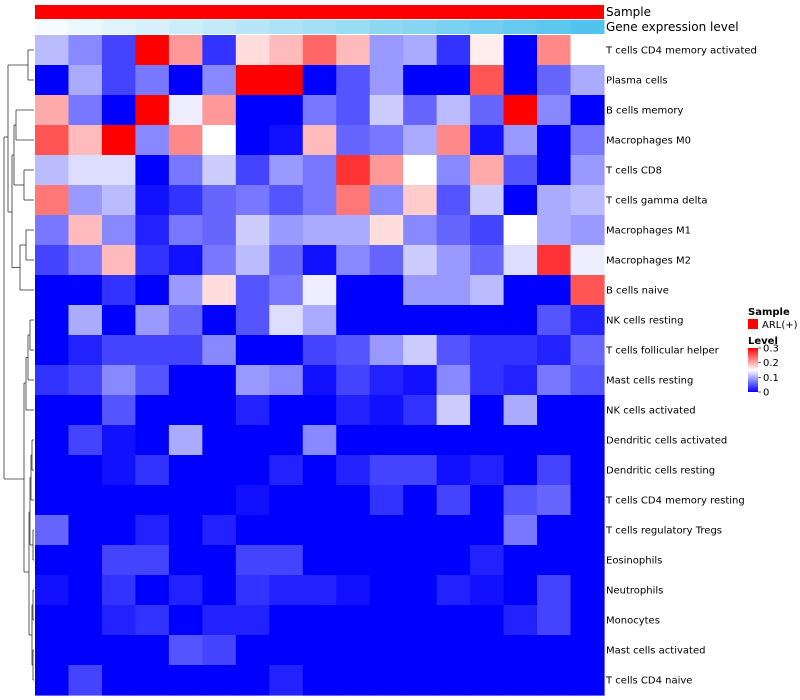 The height and width of the screenshot is (700, 800). I want to click on legend-level-tick-label: 0.1, so click(771, 378).